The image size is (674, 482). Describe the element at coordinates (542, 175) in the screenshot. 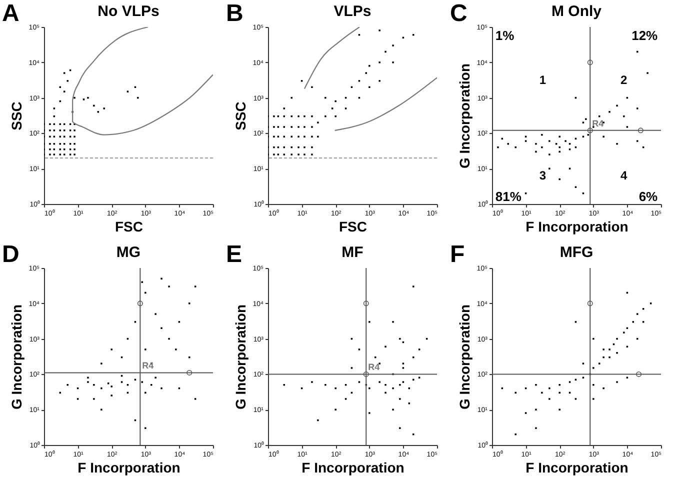

I see `annotation: 3` at that location.